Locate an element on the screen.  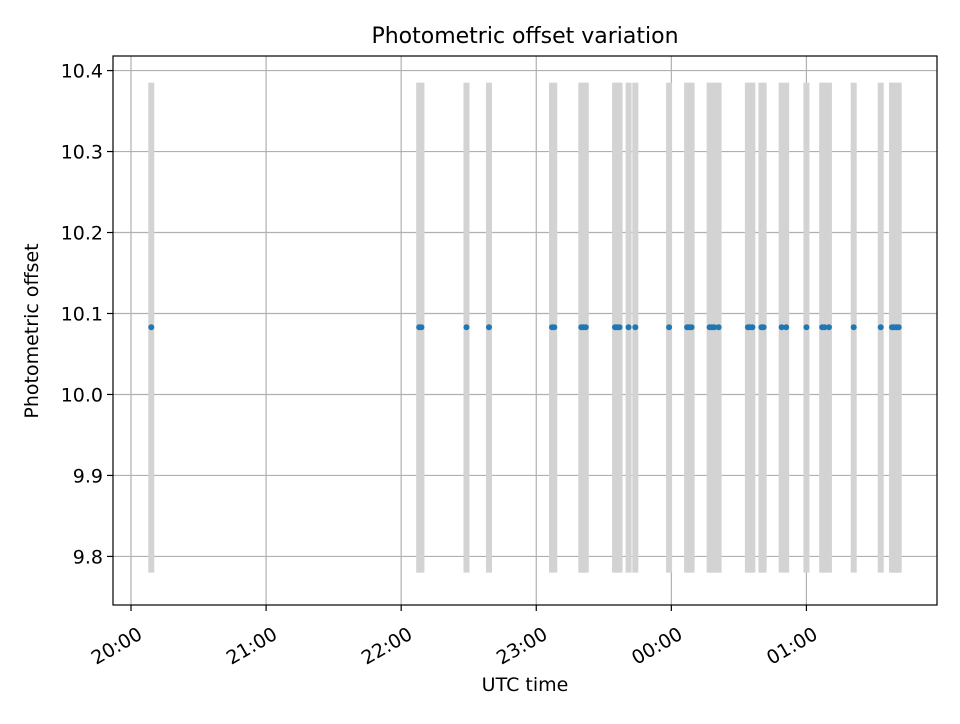
x-tick-label: 21:00 is located at coordinates (252, 646).